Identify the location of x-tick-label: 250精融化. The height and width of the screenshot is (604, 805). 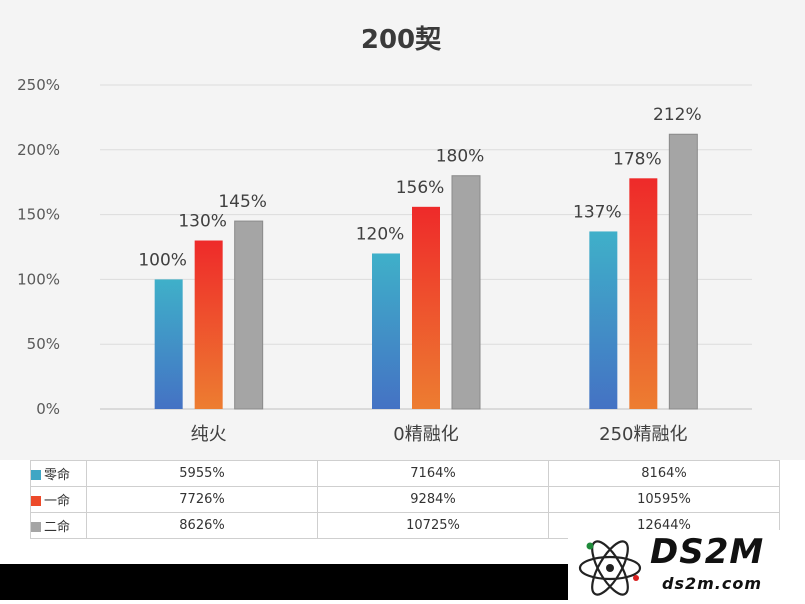
(643, 434).